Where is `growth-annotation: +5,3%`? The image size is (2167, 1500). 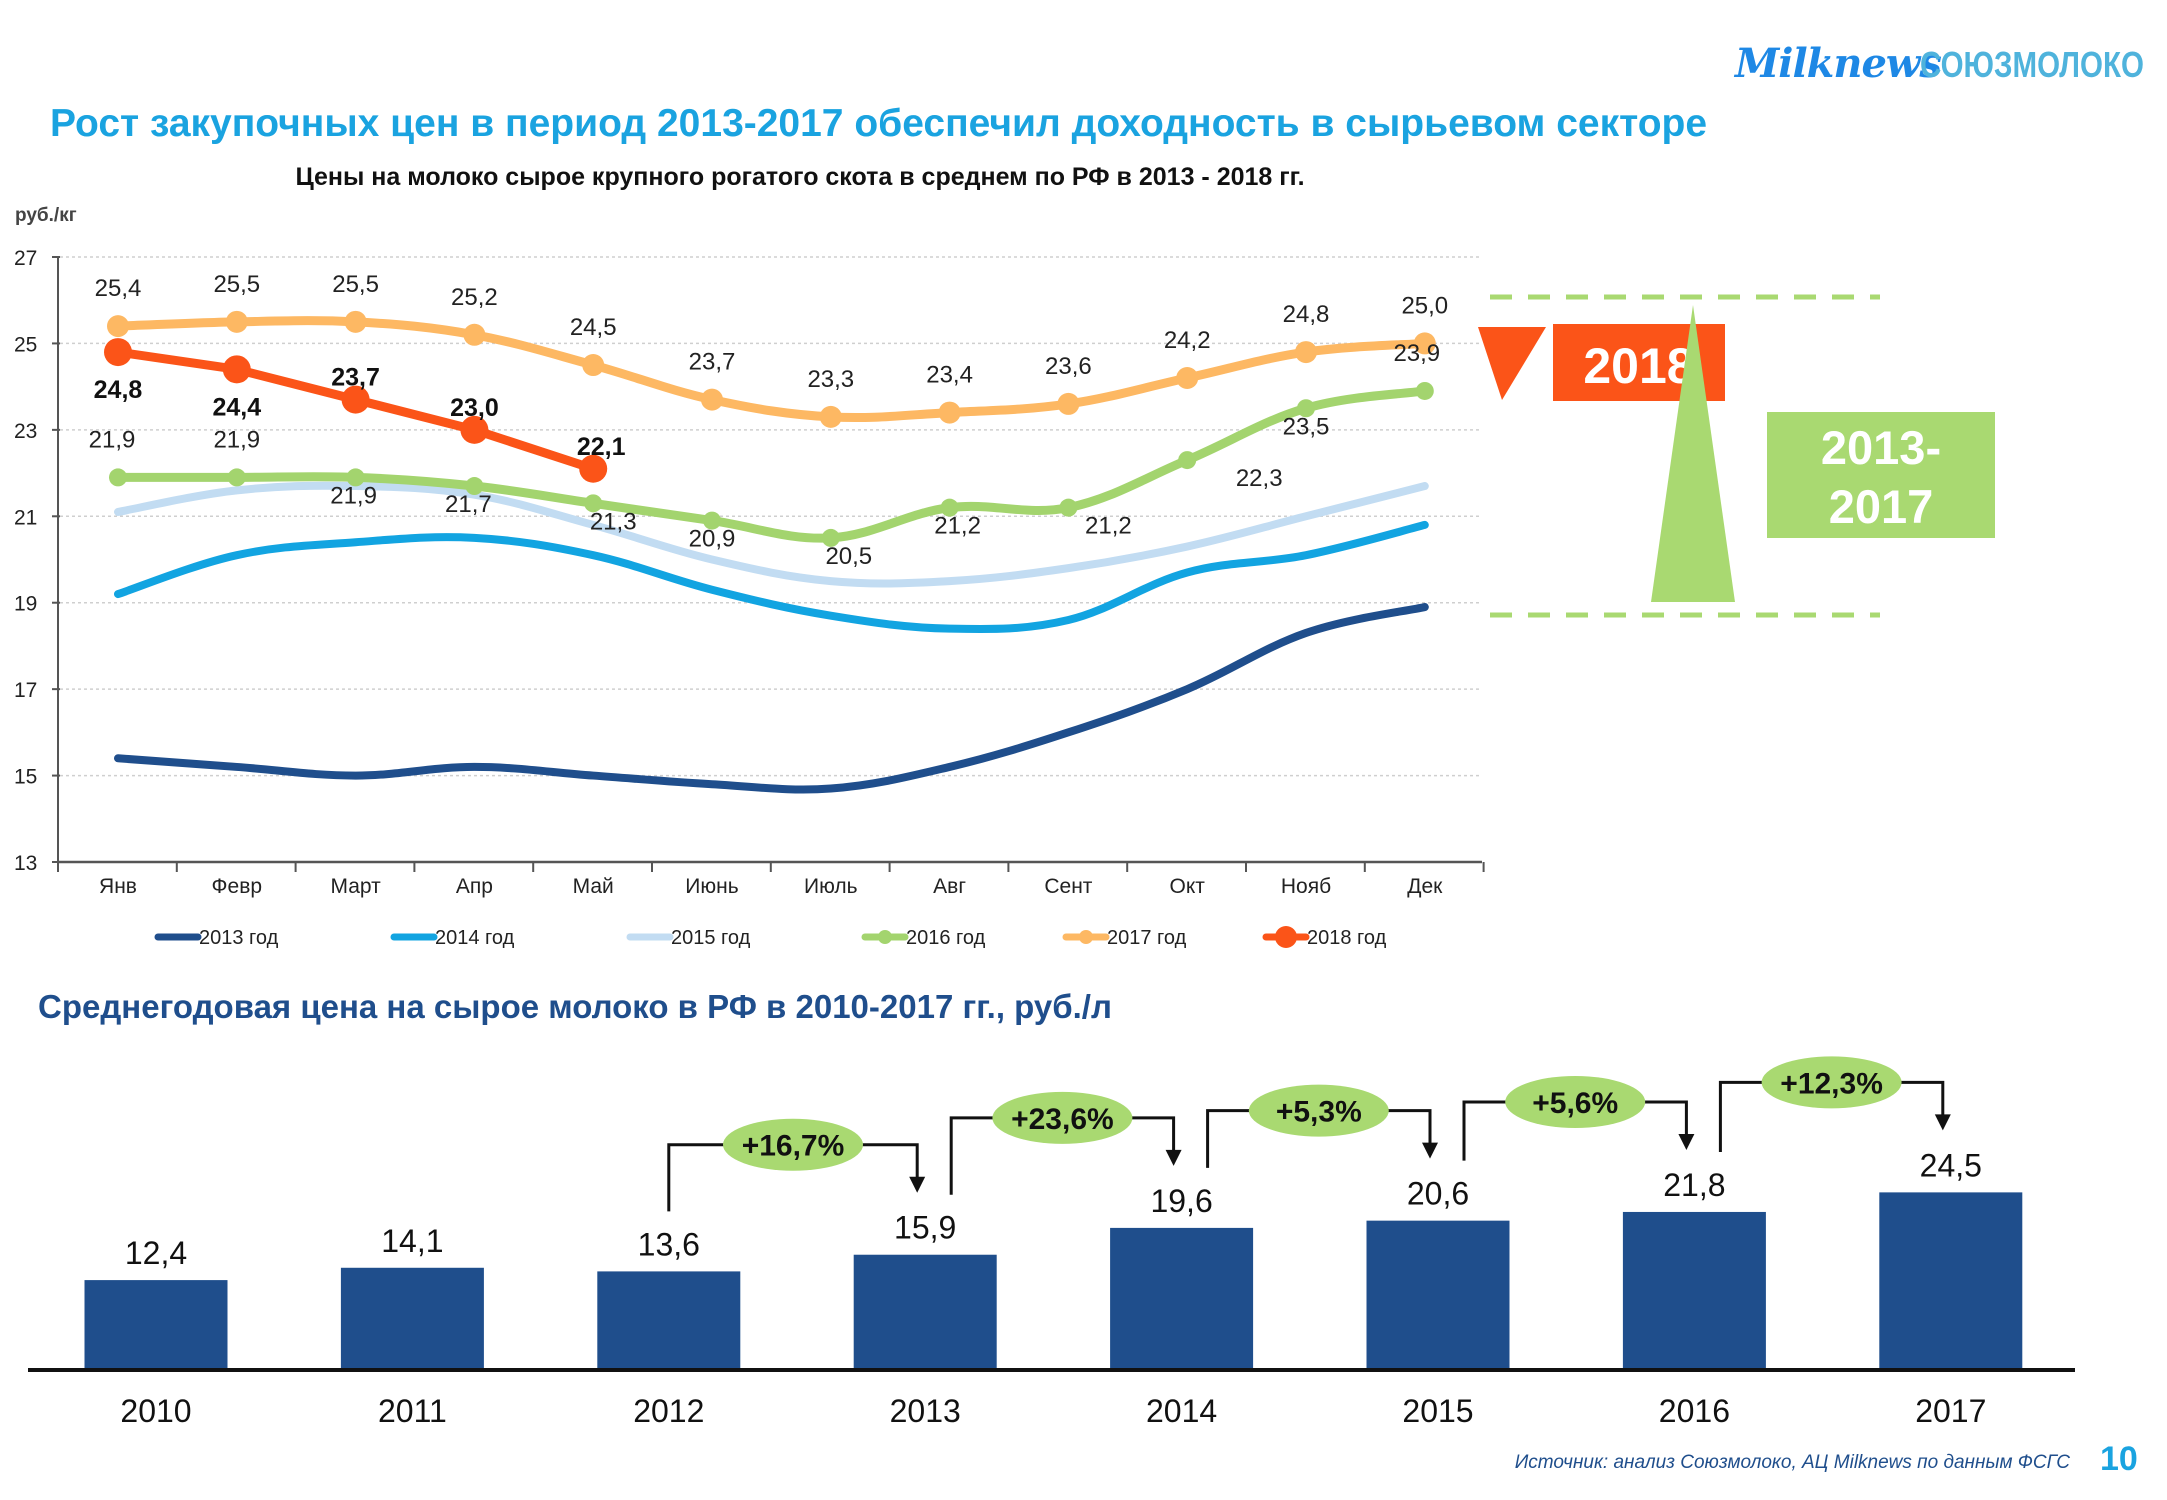
growth-annotation: +5,3% is located at coordinates (1322, 1126).